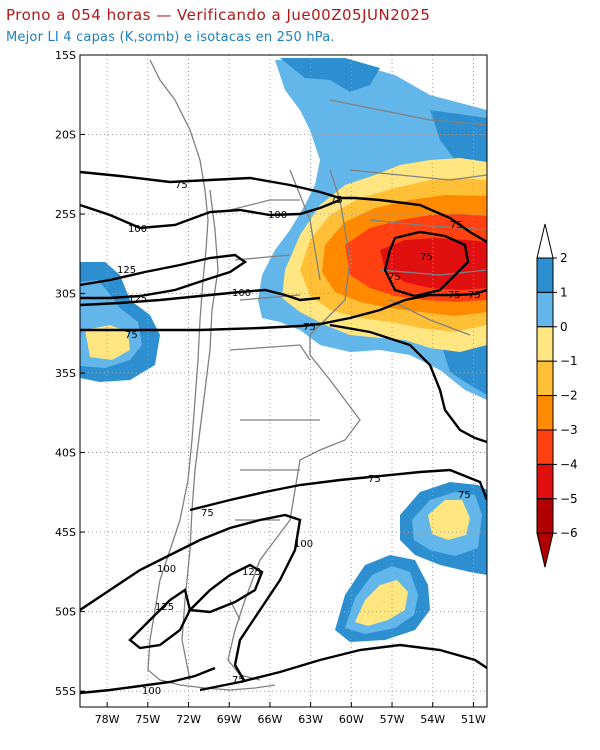  Describe the element at coordinates (107, 342) in the screenshot. I see `li-area-pacific-west-yellow` at that location.